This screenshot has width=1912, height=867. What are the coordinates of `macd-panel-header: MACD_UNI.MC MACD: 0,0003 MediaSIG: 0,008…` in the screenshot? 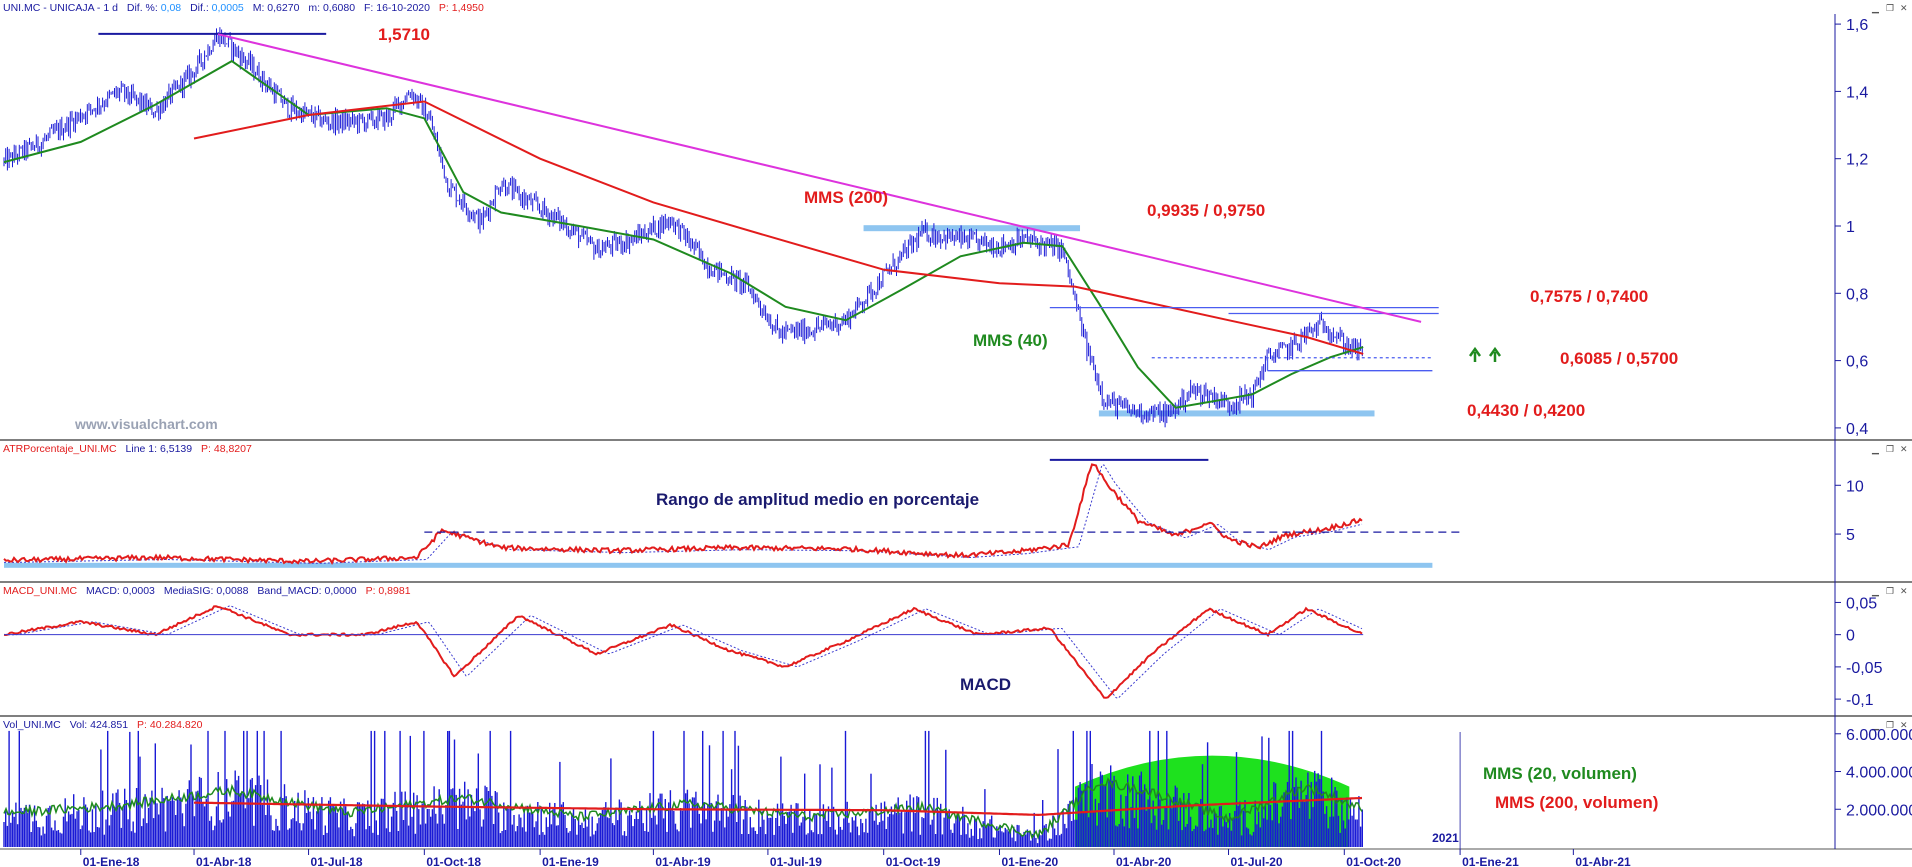 It's located at (207, 591).